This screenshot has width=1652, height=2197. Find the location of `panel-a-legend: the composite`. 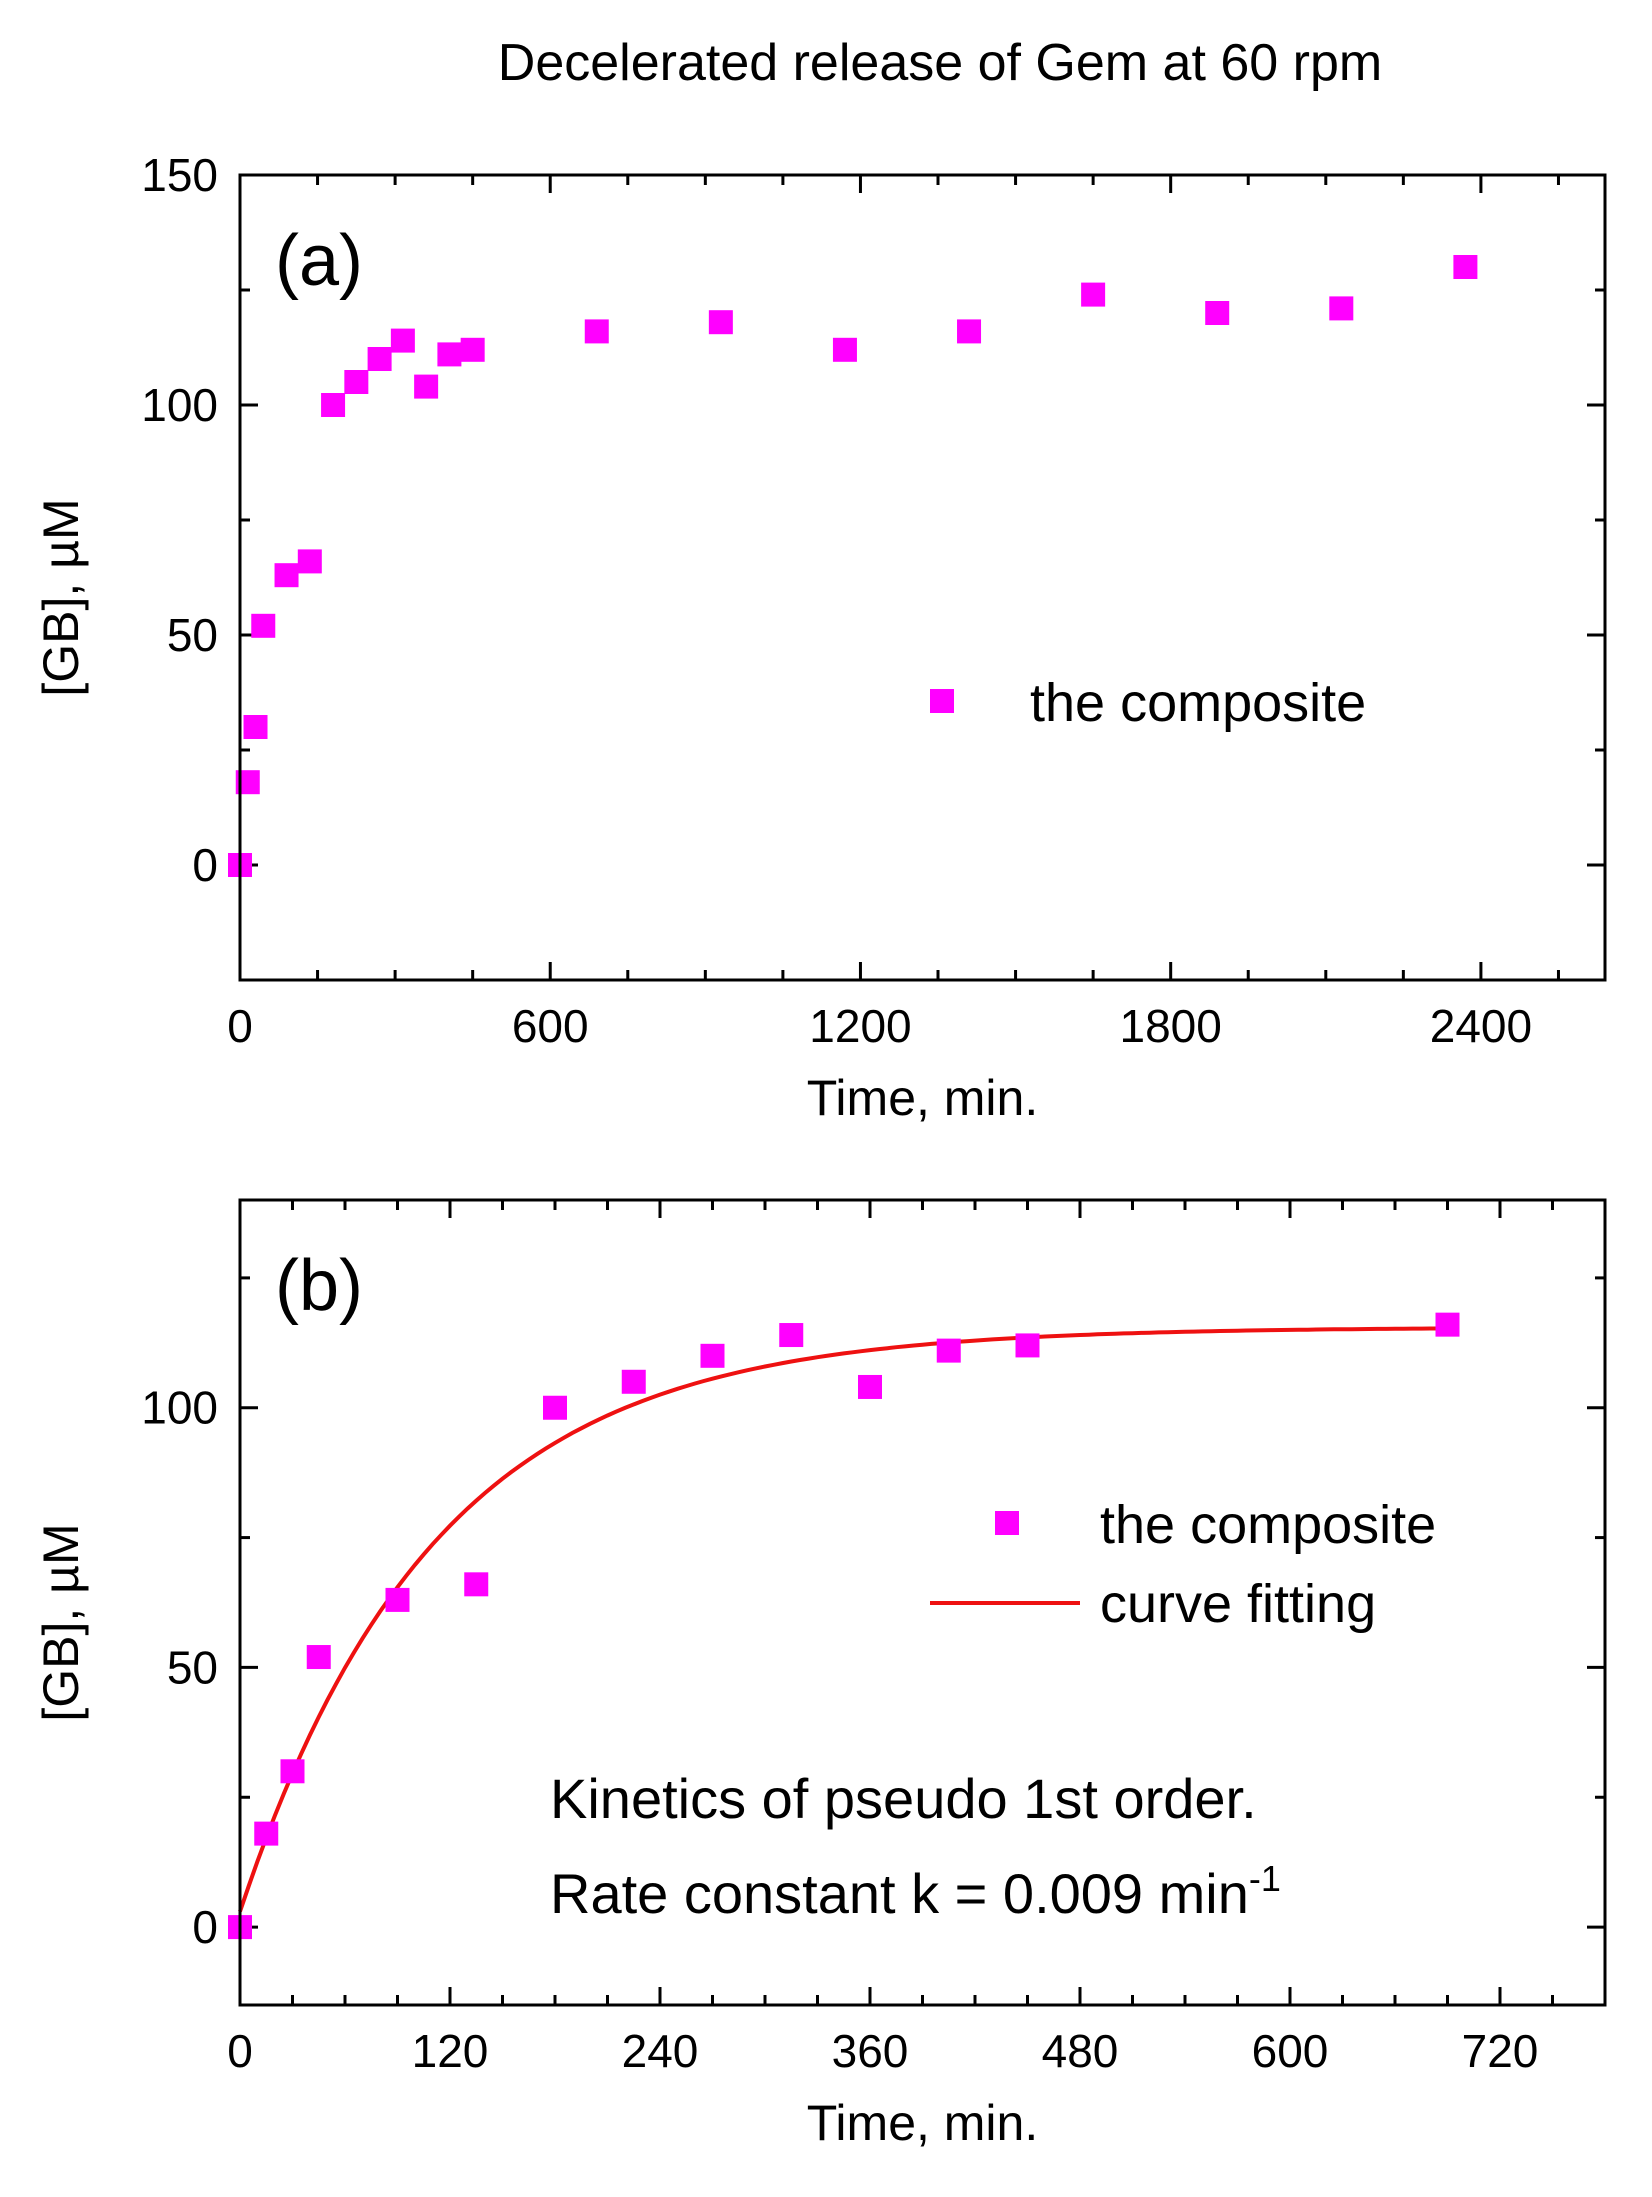

panel-a-legend: the composite is located at coordinates (1148, 703).